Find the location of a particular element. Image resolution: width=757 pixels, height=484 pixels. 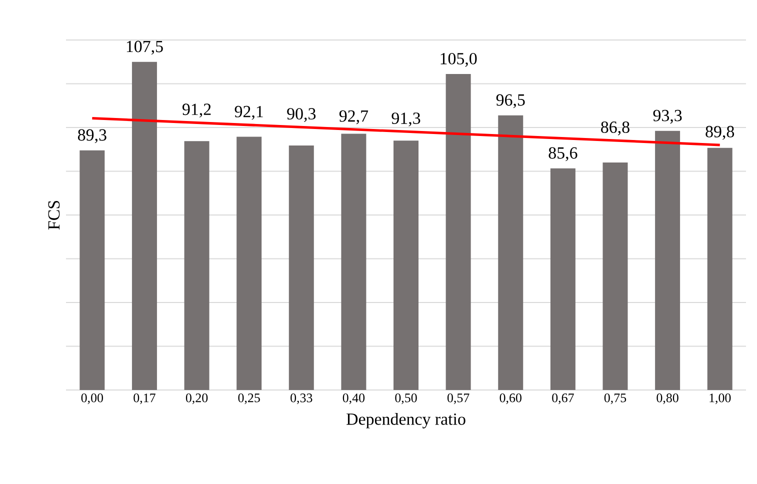

y-axis-title: FCS is located at coordinates (54, 215).